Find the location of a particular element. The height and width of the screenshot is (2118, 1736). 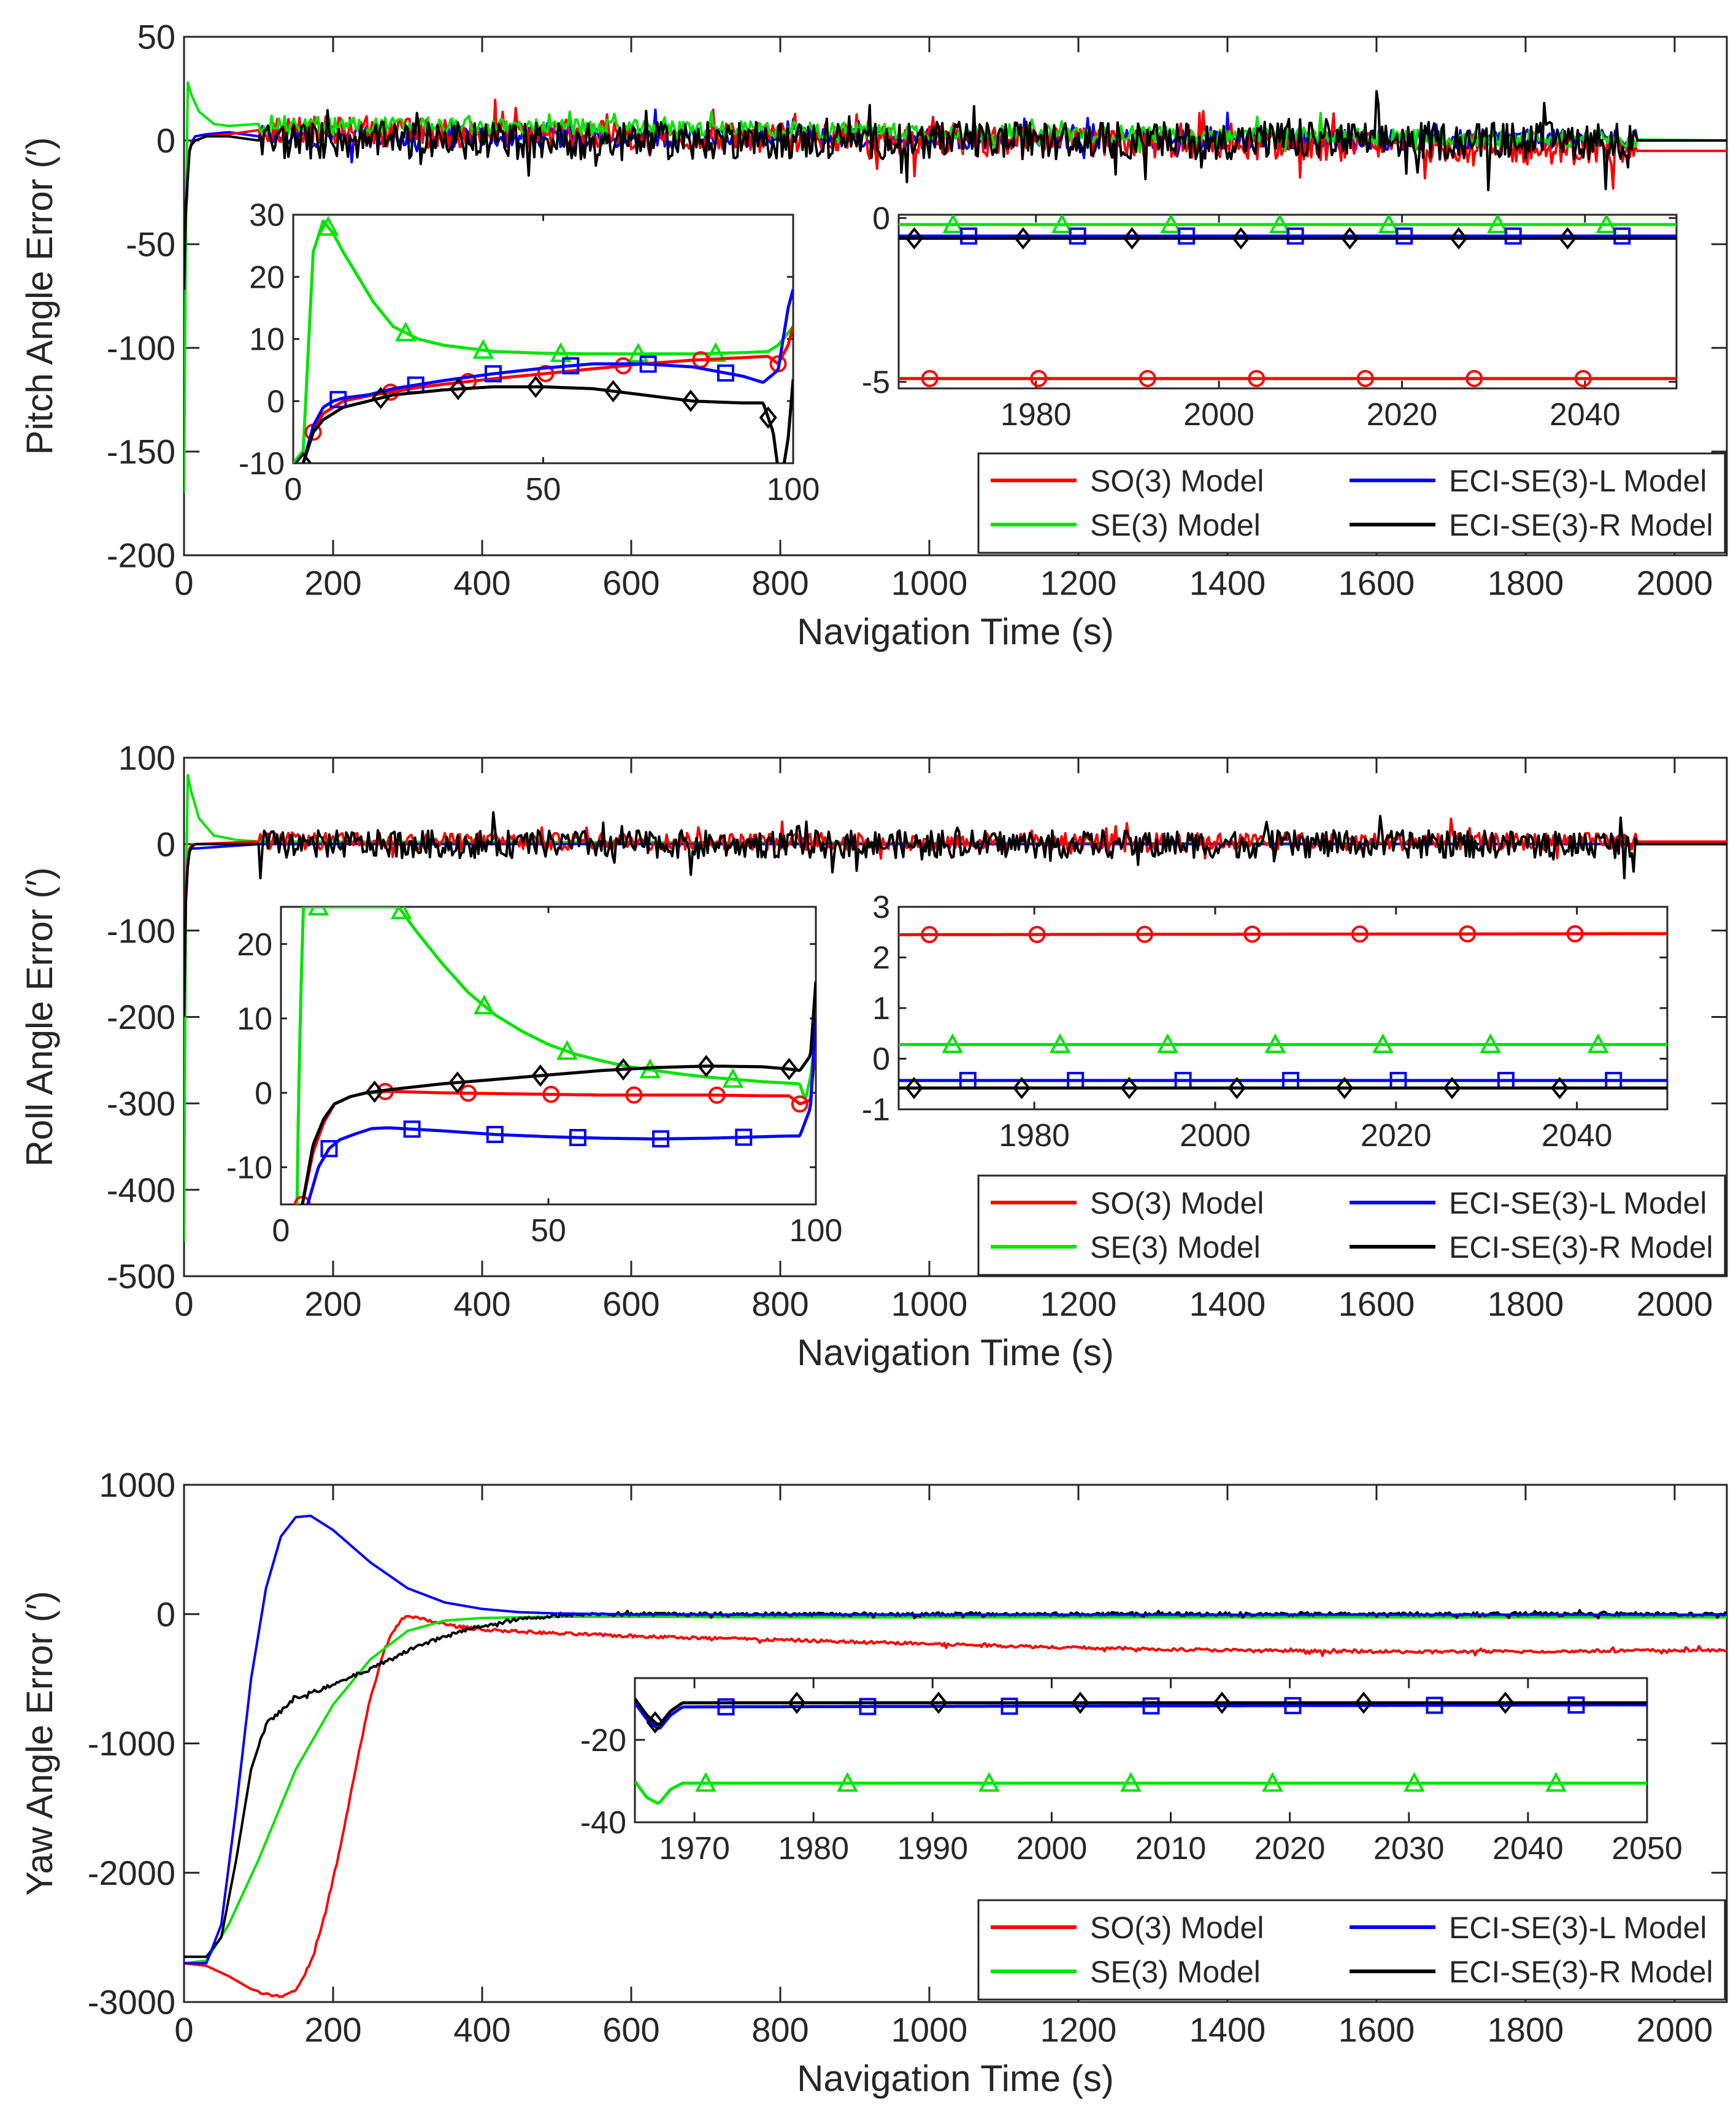

chart-roll-axis-xtick-label: 200 is located at coordinates (333, 1304).